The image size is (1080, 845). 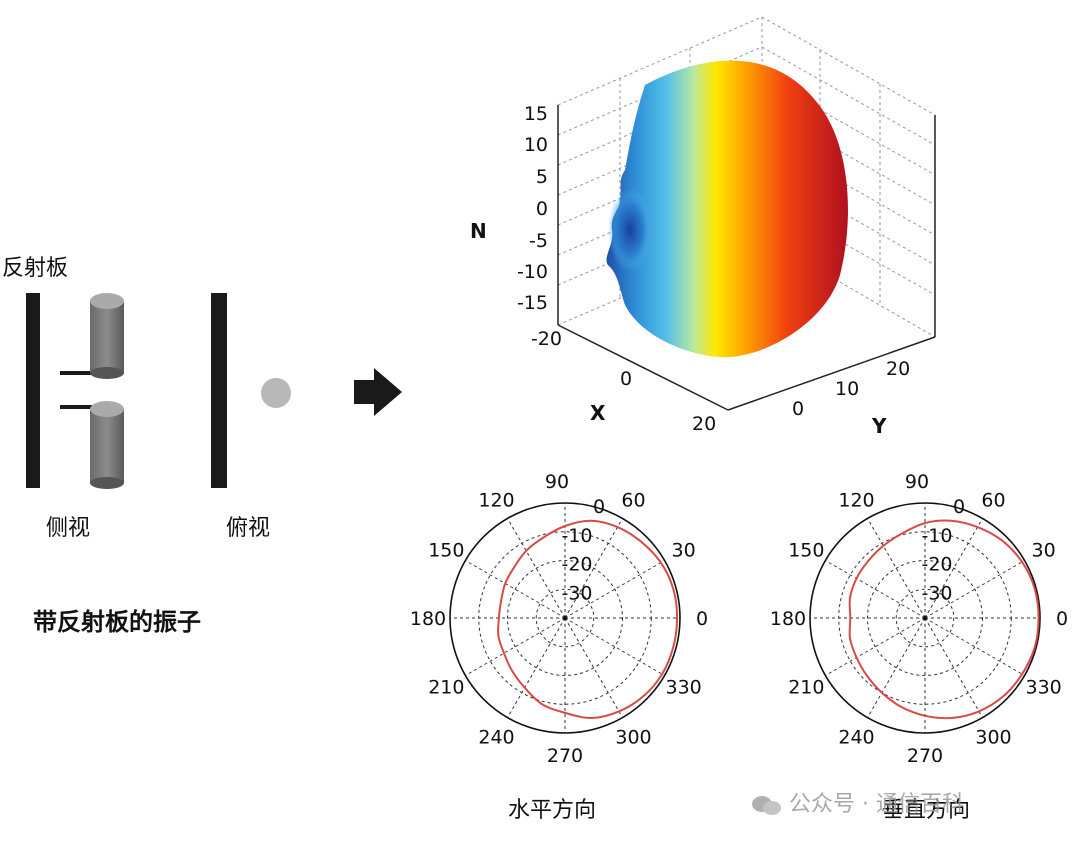 I want to click on z-tick: 5, so click(x=542, y=177).